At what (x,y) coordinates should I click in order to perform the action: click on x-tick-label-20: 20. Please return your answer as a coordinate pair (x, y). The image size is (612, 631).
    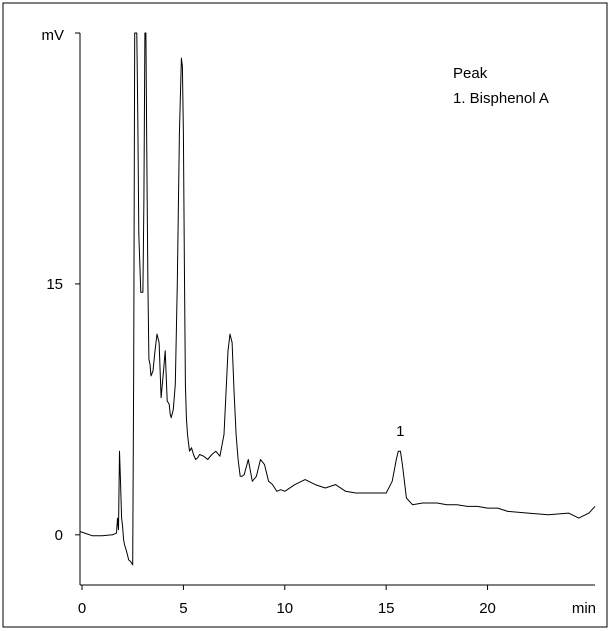
    Looking at the image, I should click on (487, 608).